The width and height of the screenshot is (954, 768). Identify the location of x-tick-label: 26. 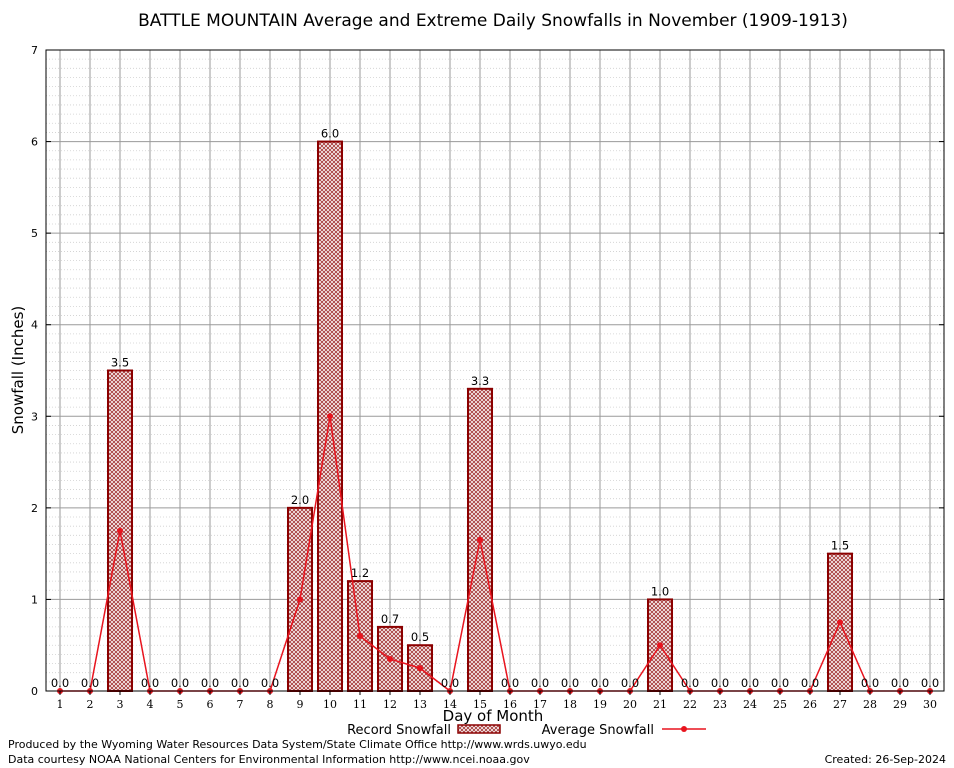
(810, 704).